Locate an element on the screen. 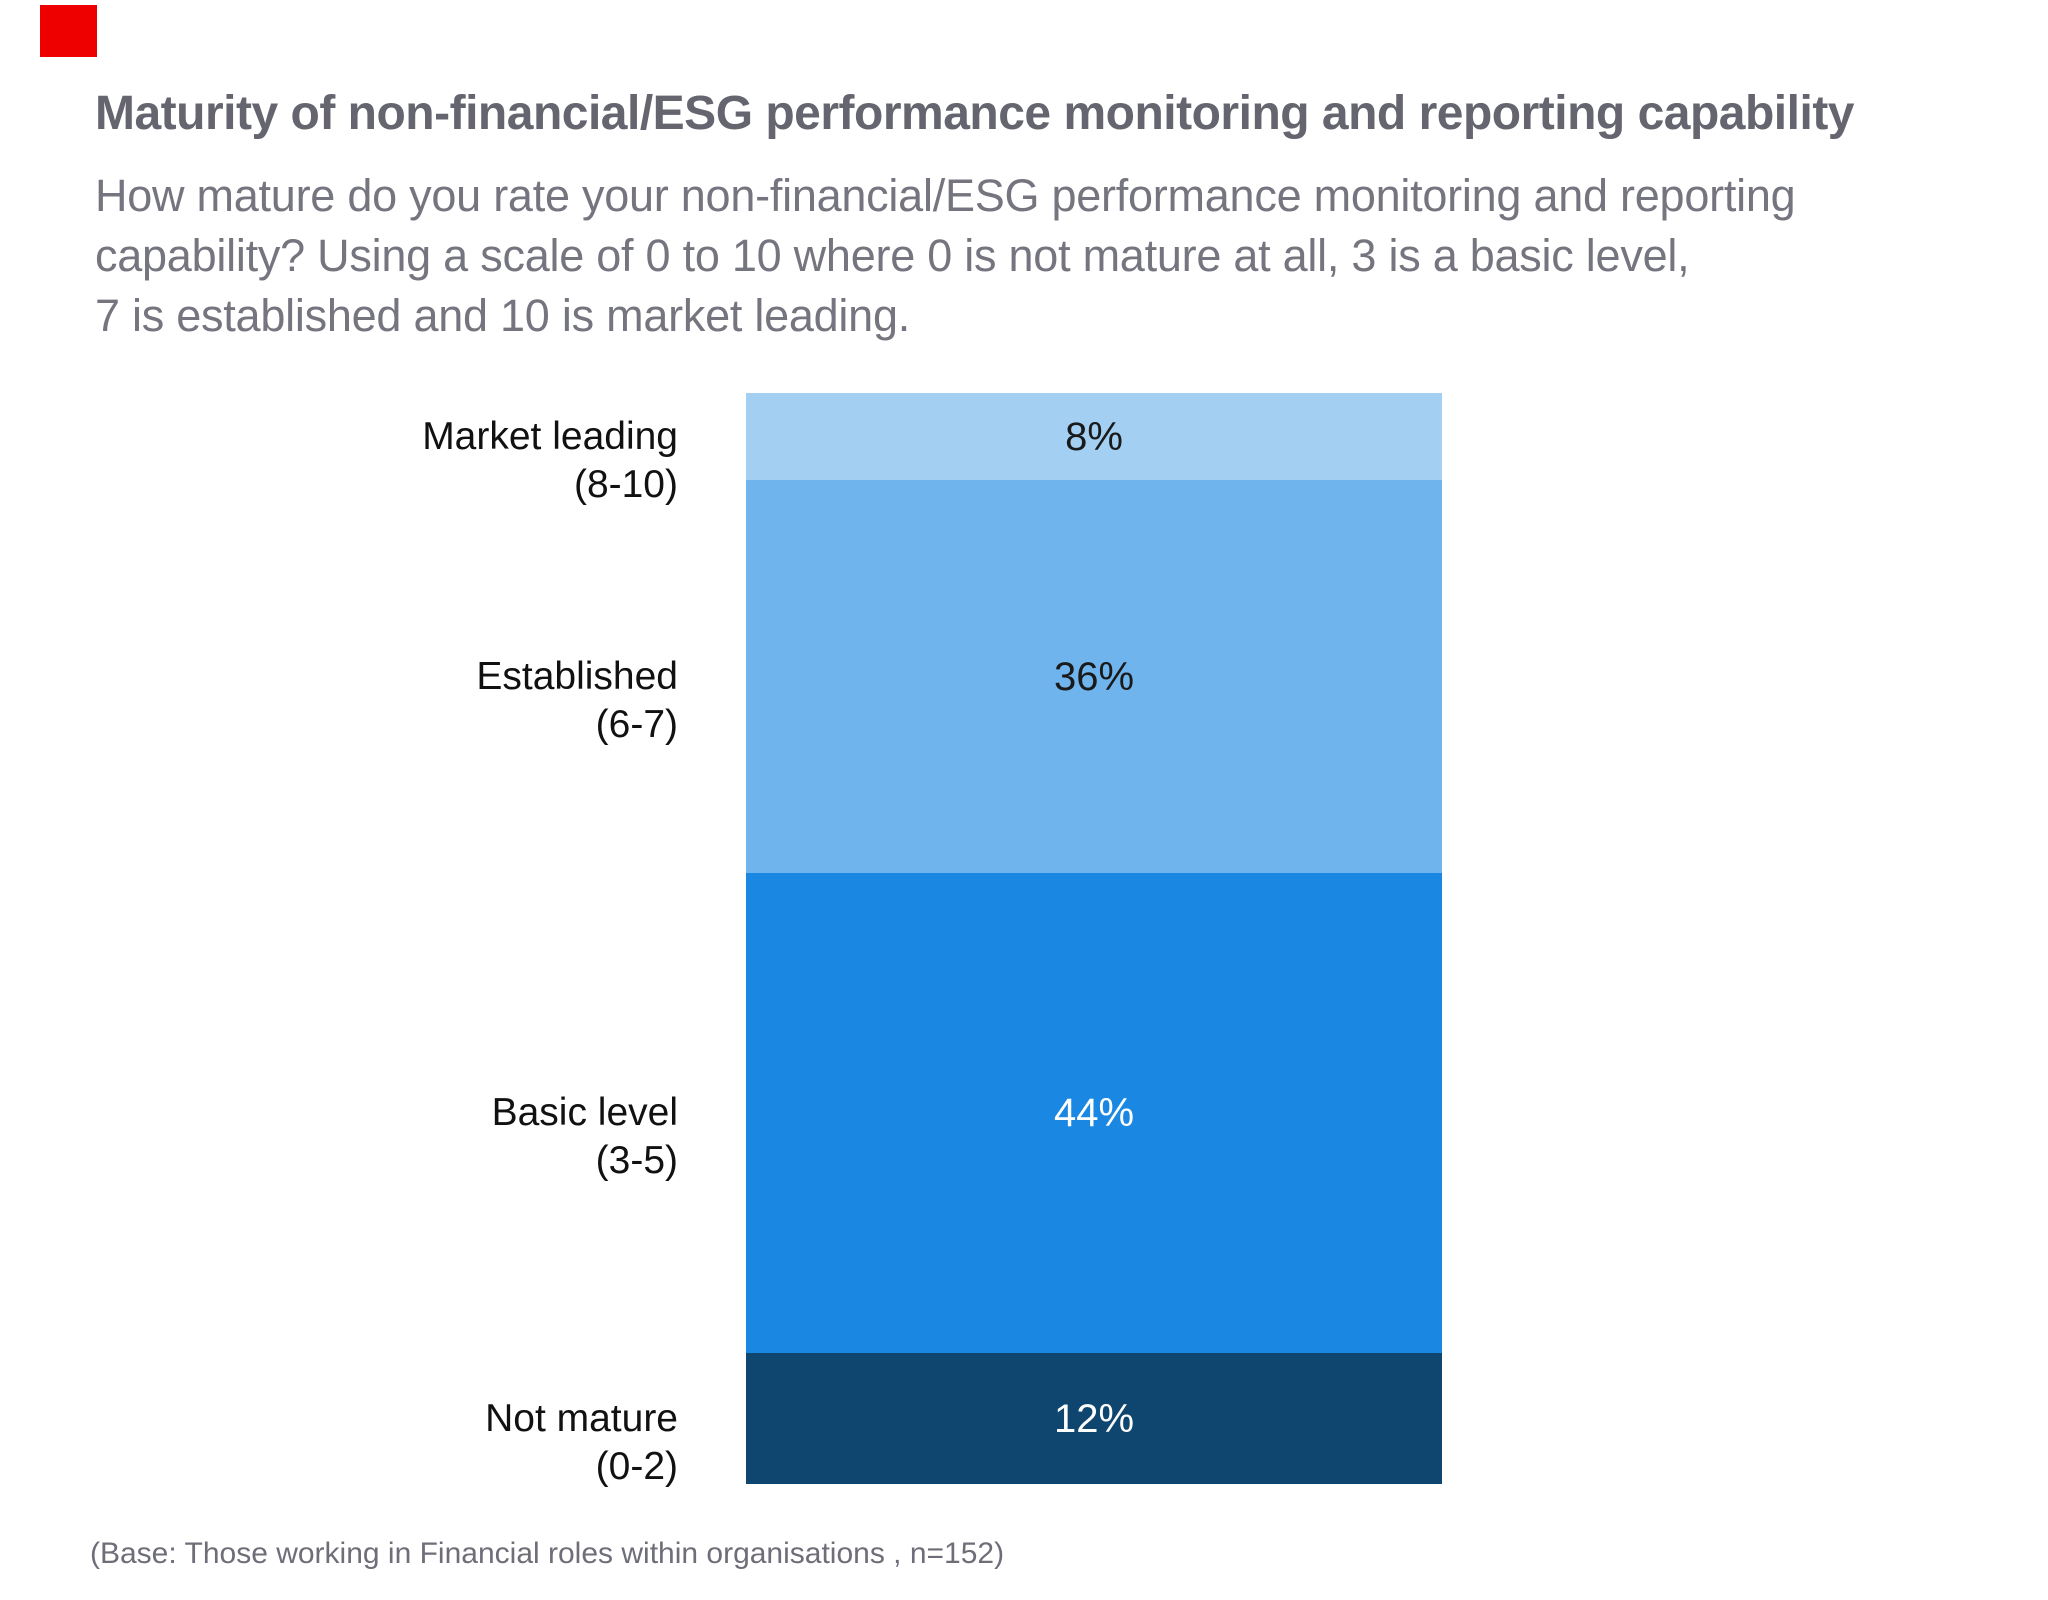 Image resolution: width=2048 pixels, height=1600 pixels. bar-segment-market-leading: 8% is located at coordinates (1094, 437).